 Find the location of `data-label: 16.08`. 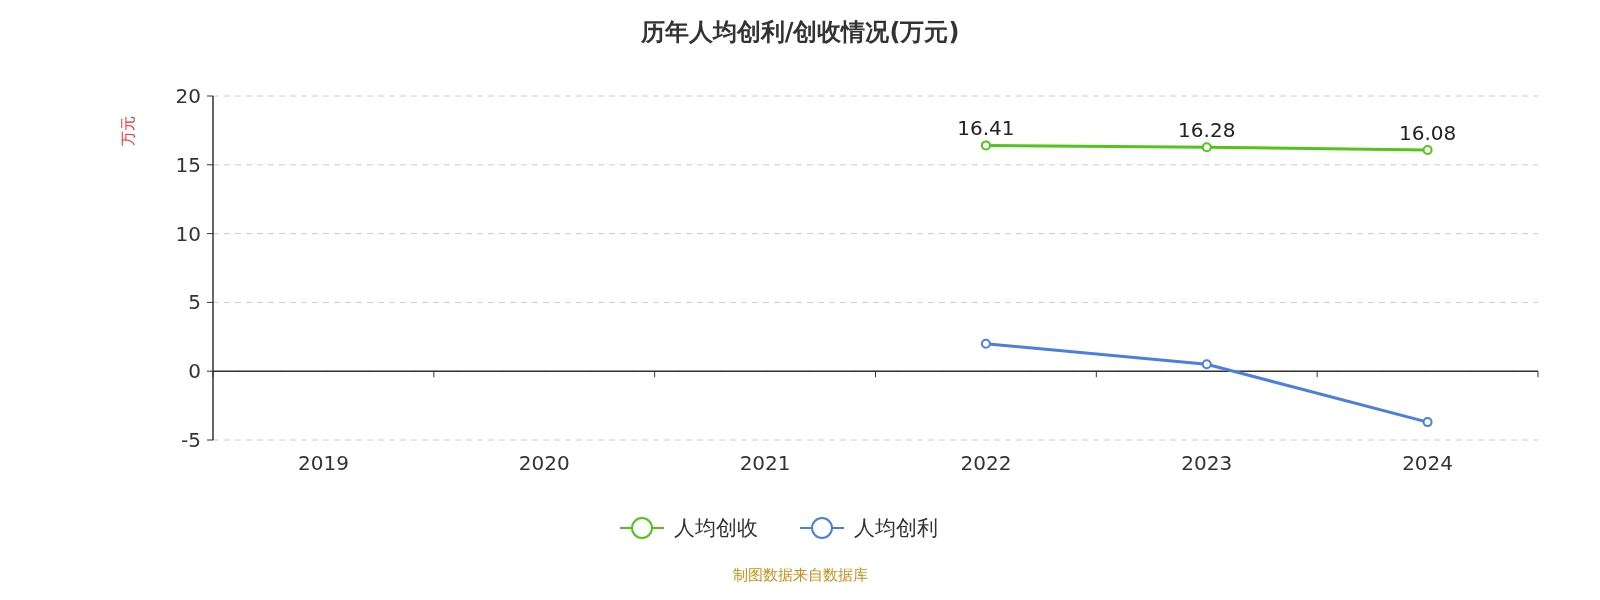

data-label: 16.08 is located at coordinates (1427, 132).